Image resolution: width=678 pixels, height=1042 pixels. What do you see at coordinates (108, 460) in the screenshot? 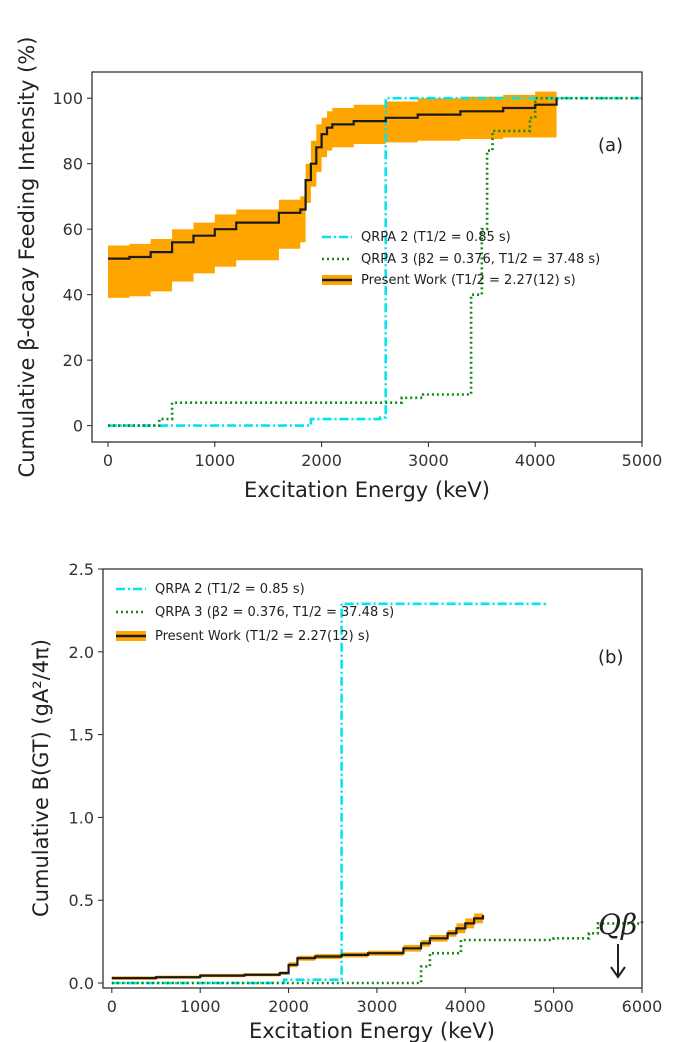
I see `panel-a-xtick-label: 0` at bounding box center [108, 460].